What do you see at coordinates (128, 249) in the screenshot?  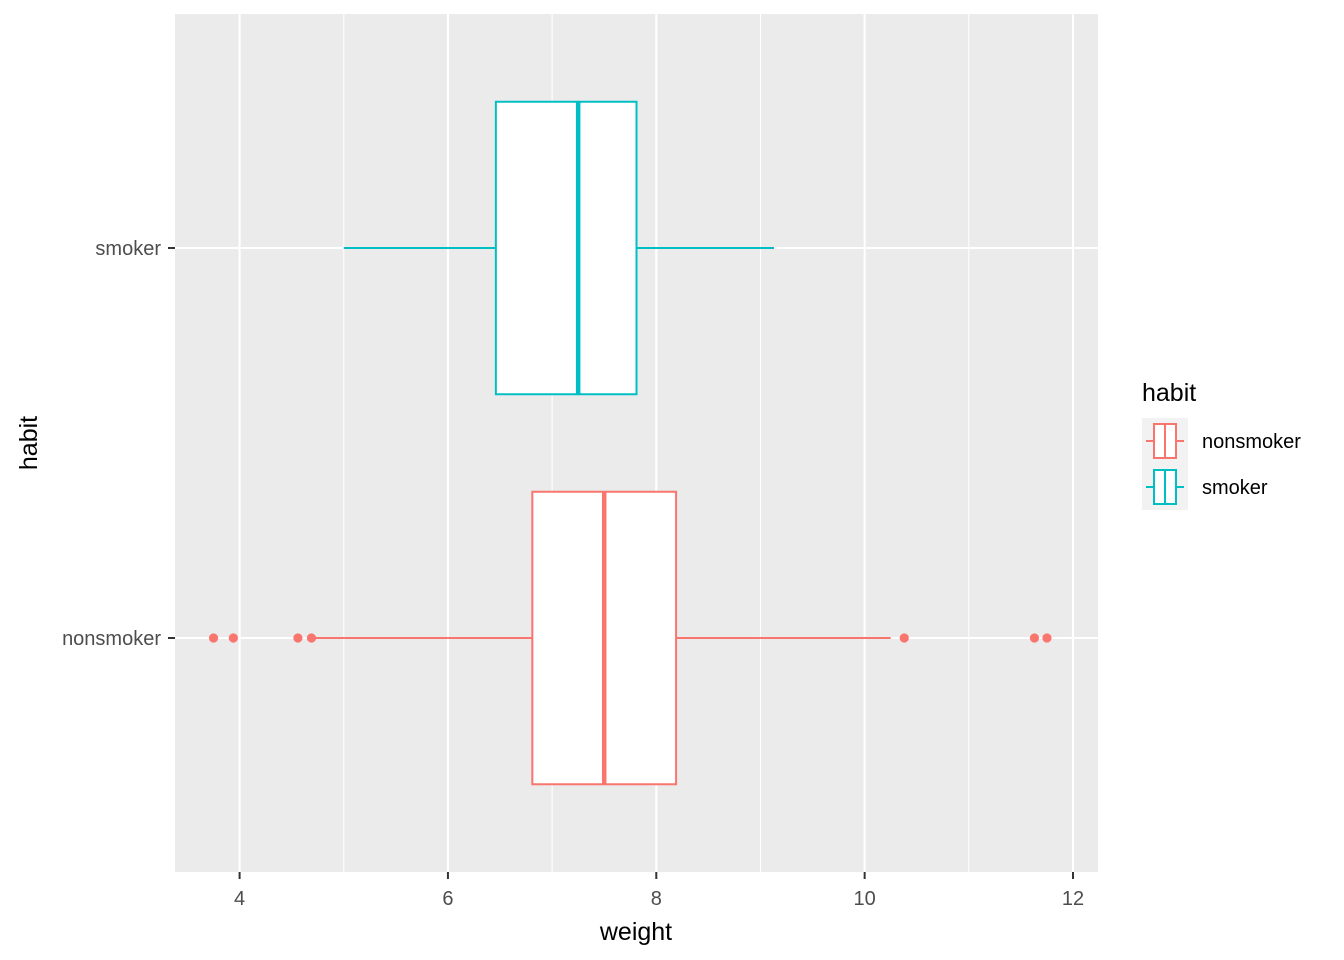 I see `y-tick-label-smoker: smoker` at bounding box center [128, 249].